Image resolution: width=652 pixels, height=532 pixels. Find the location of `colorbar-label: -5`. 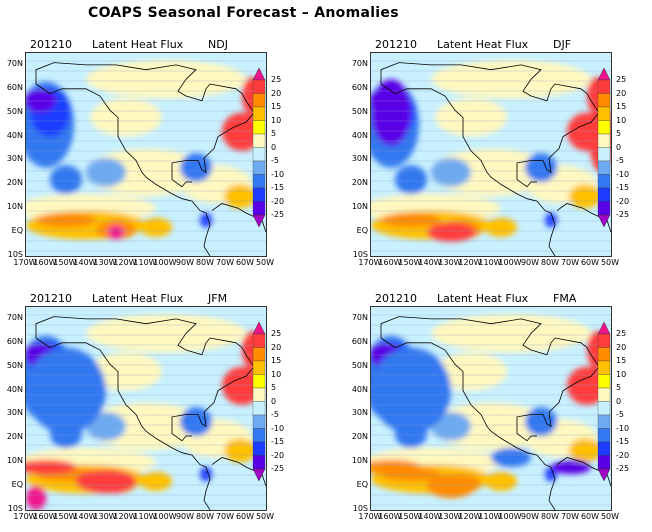

colorbar-label: -5 is located at coordinates (275, 160).